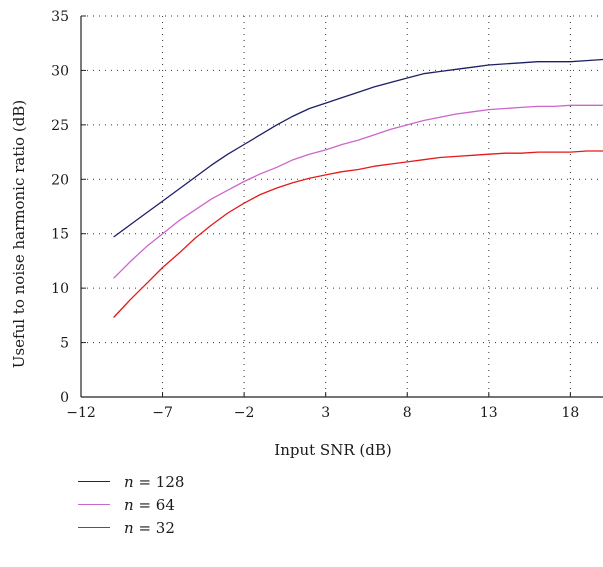 The height and width of the screenshot is (567, 603). I want to click on y-tick-label: 30, so click(60, 71).